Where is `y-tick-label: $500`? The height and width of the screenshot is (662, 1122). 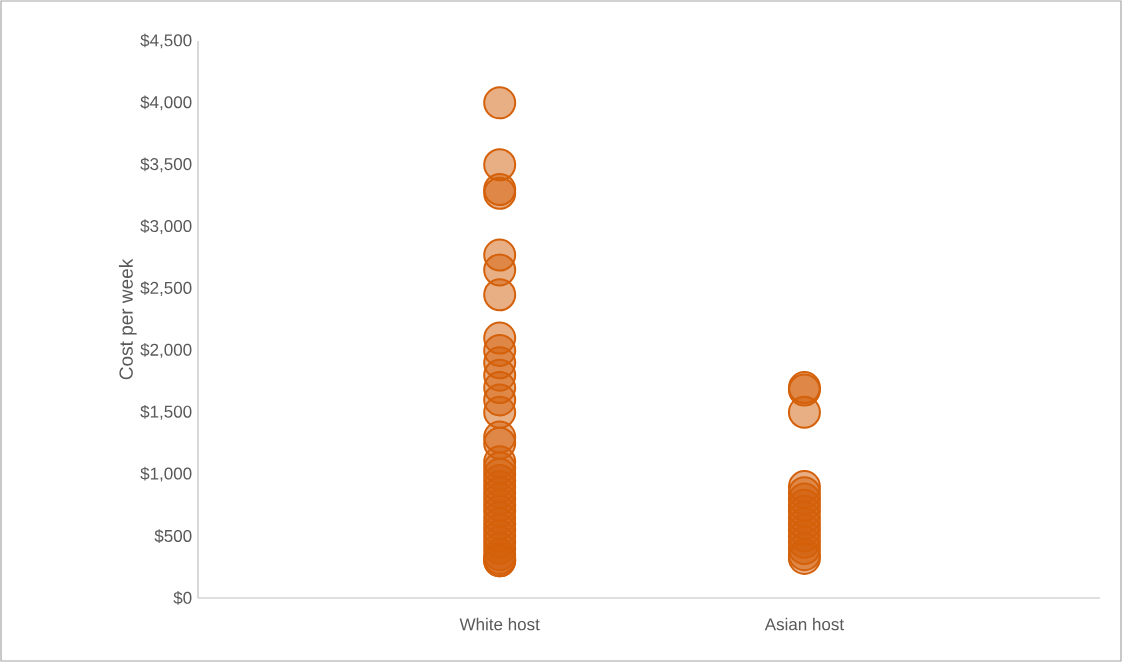
y-tick-label: $500 is located at coordinates (173, 536).